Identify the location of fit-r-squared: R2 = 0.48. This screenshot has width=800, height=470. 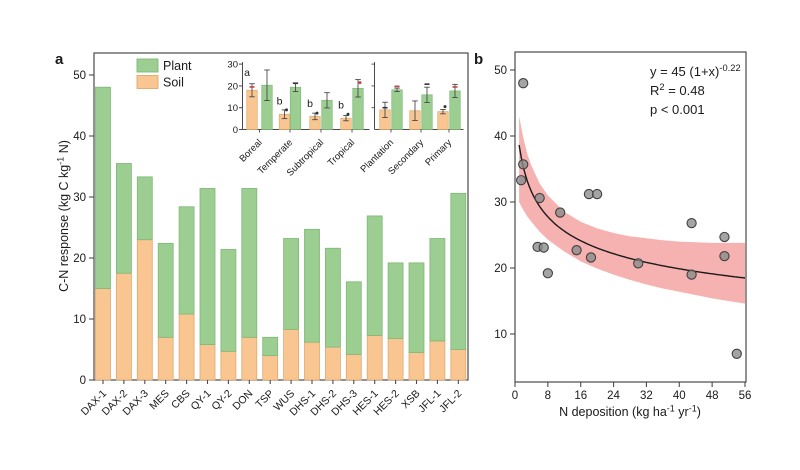
(677, 90).